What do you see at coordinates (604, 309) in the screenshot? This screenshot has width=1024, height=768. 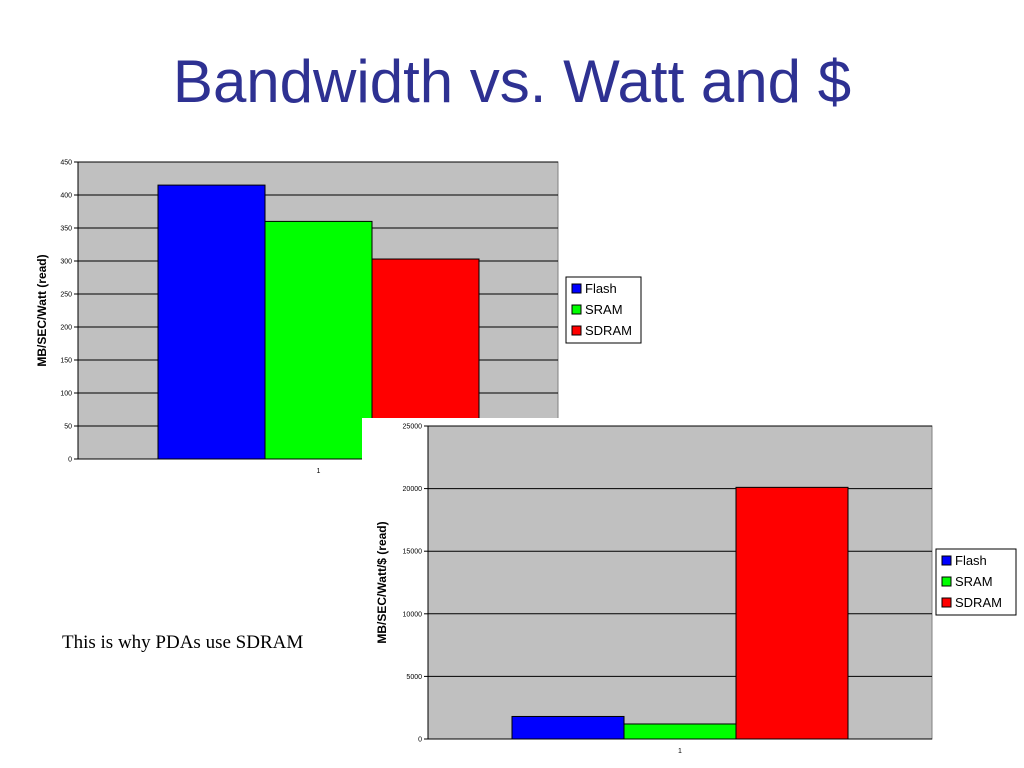 I see `chart1-legend-label-sram: SRAM` at bounding box center [604, 309].